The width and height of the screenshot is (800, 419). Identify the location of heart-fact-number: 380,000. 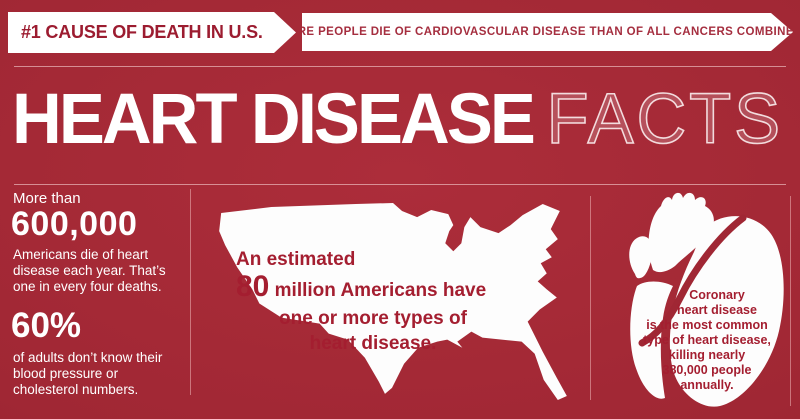
(685, 370).